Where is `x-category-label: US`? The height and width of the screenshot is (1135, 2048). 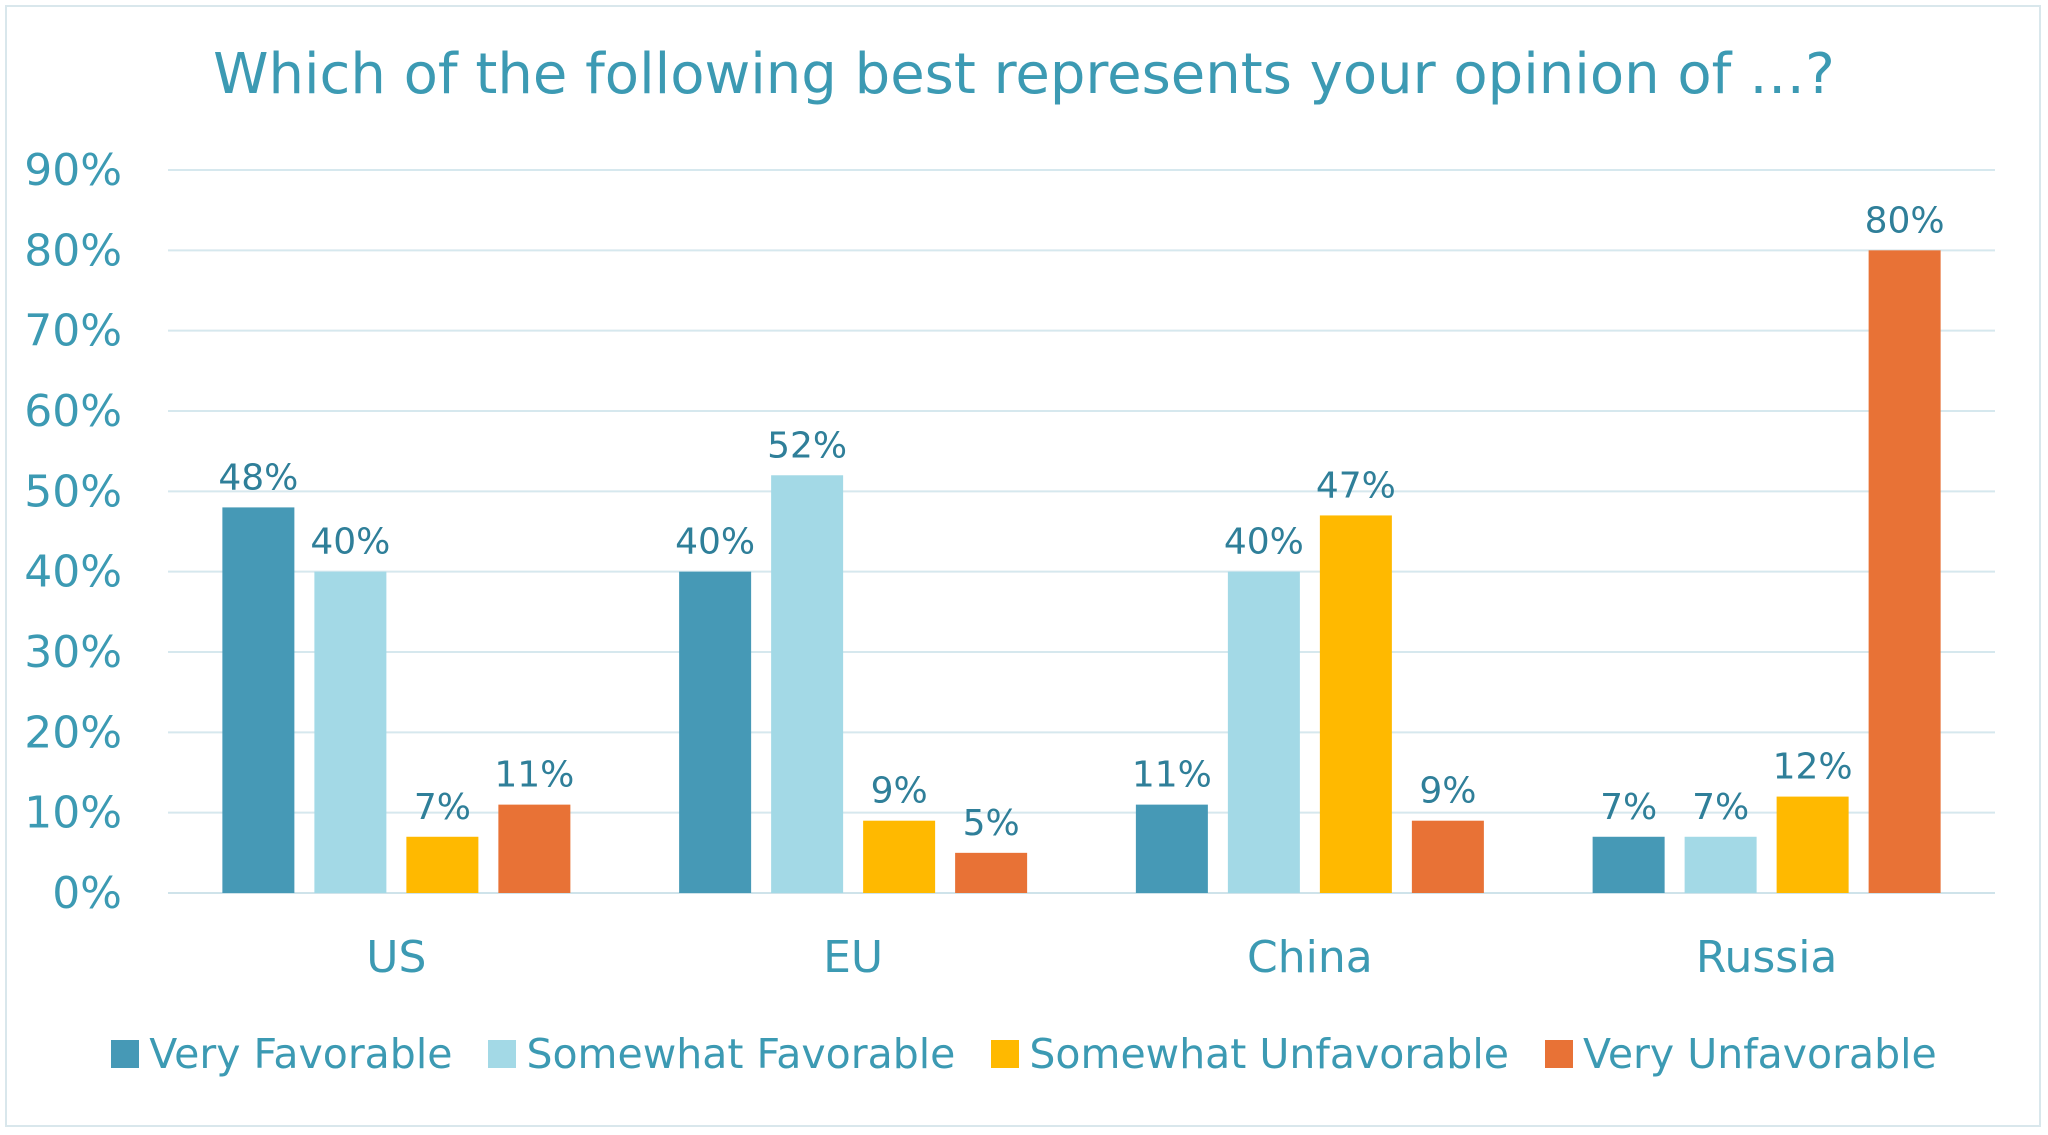
x-category-label: US is located at coordinates (396, 957).